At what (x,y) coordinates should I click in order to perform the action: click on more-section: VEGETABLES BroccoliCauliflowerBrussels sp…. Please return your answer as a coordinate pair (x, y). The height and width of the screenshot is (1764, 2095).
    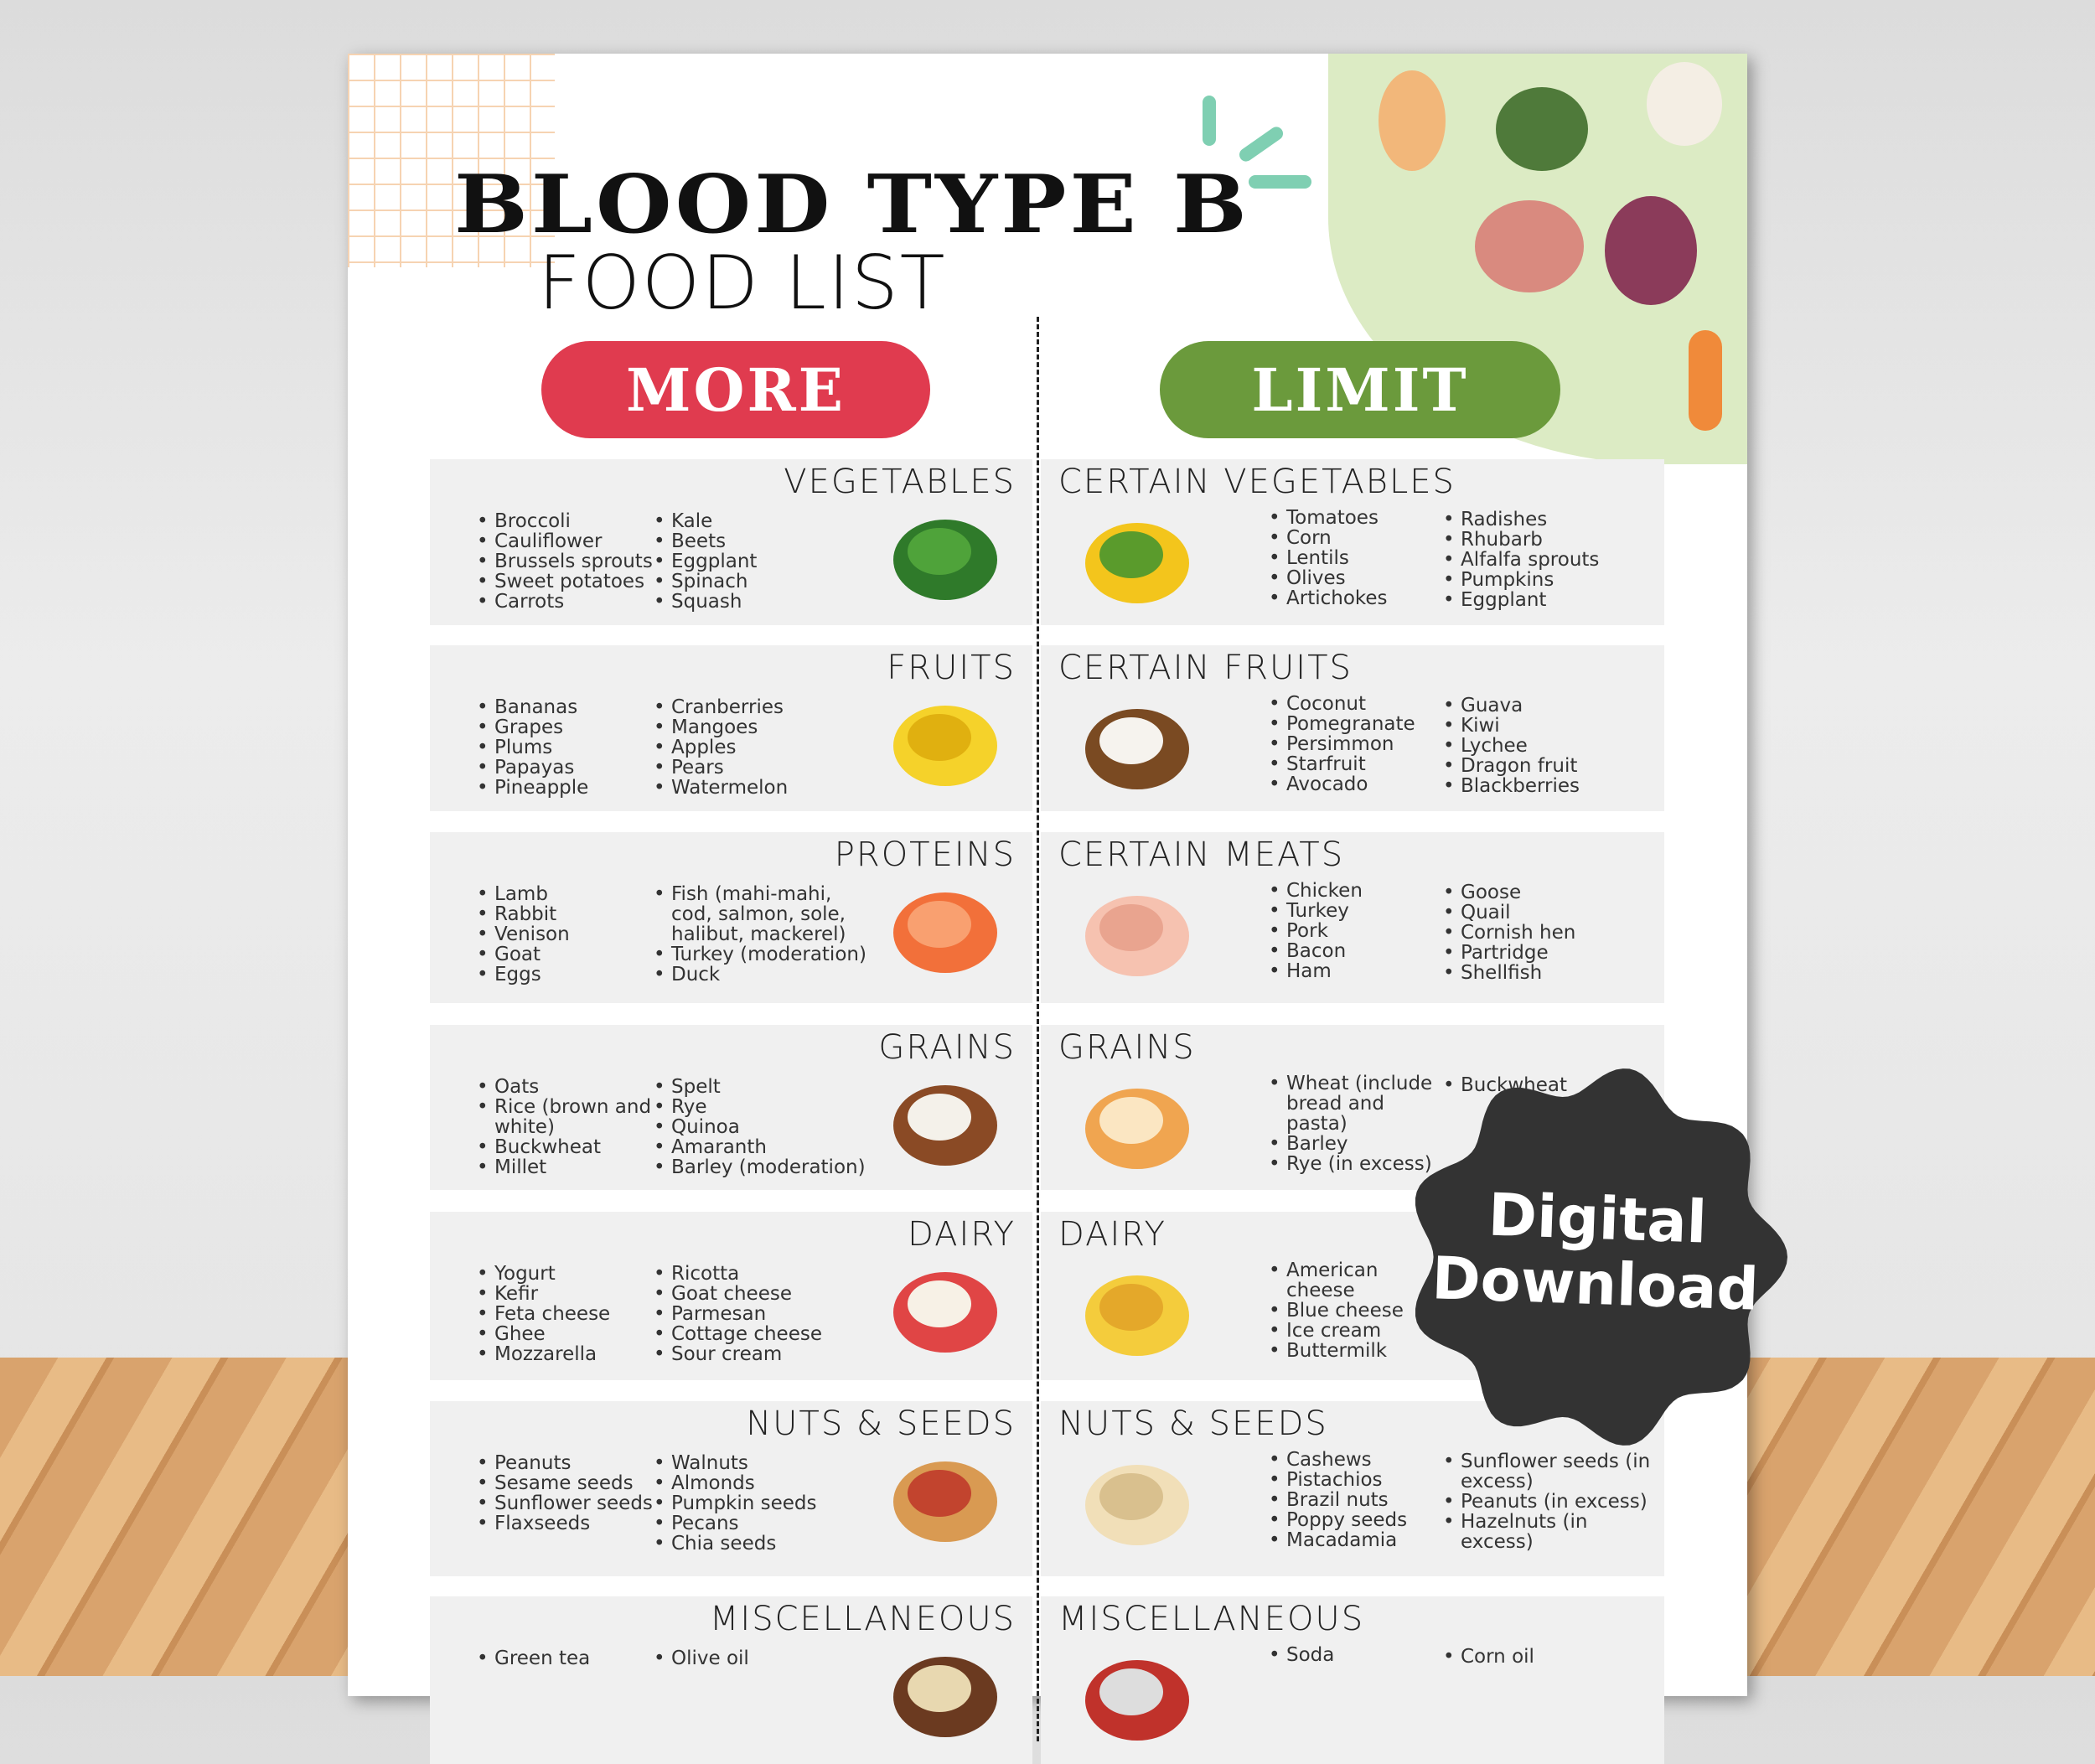
    Looking at the image, I should click on (731, 542).